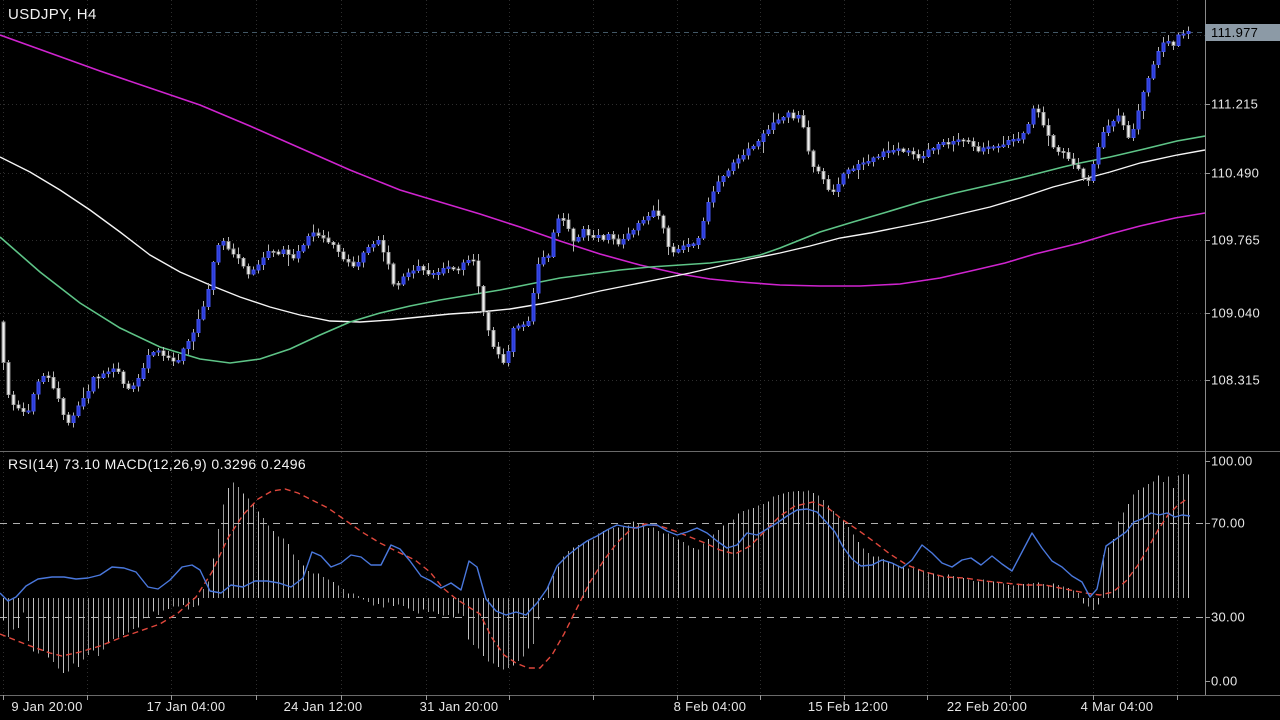 This screenshot has height=720, width=1280. What do you see at coordinates (186, 706) in the screenshot?
I see `time-axis-label: 17 Jan 04:00` at bounding box center [186, 706].